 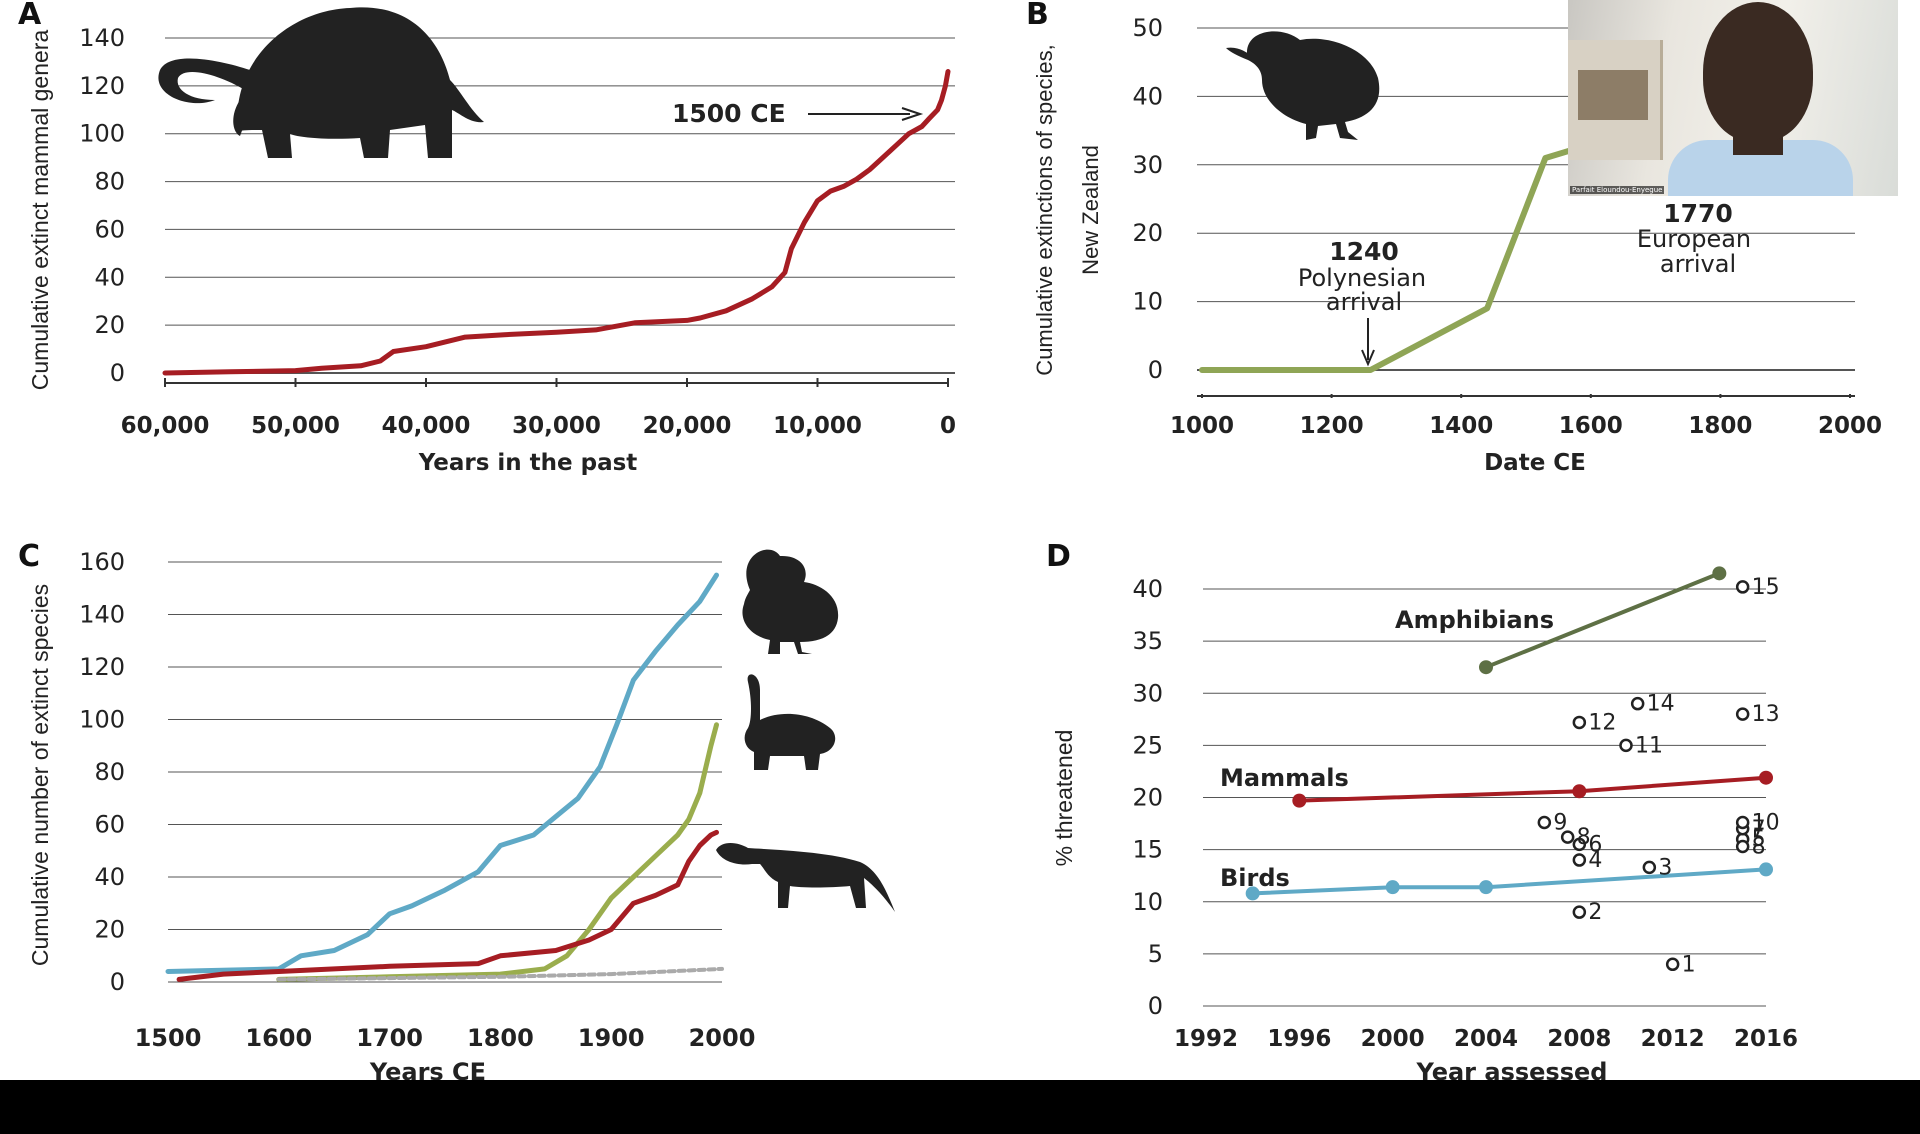 What do you see at coordinates (102, 720) in the screenshot?
I see `panel-c-ytick-label: 100` at bounding box center [102, 720].